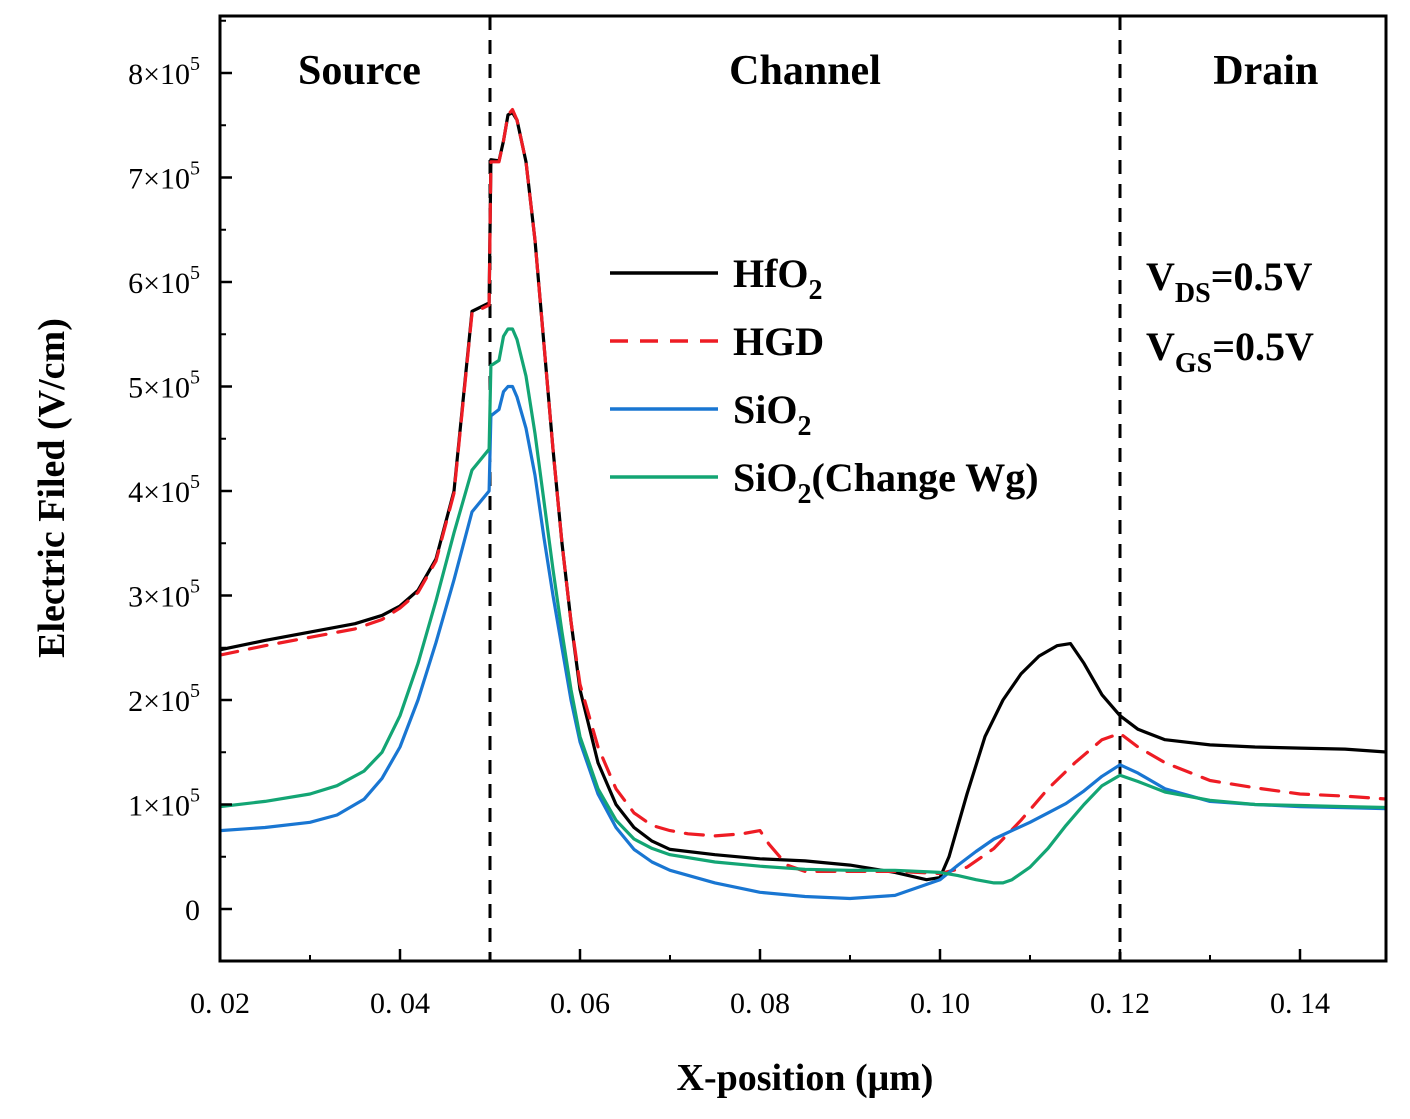  I want to click on y-tick-label: 8×10⁵, so click(164, 72).